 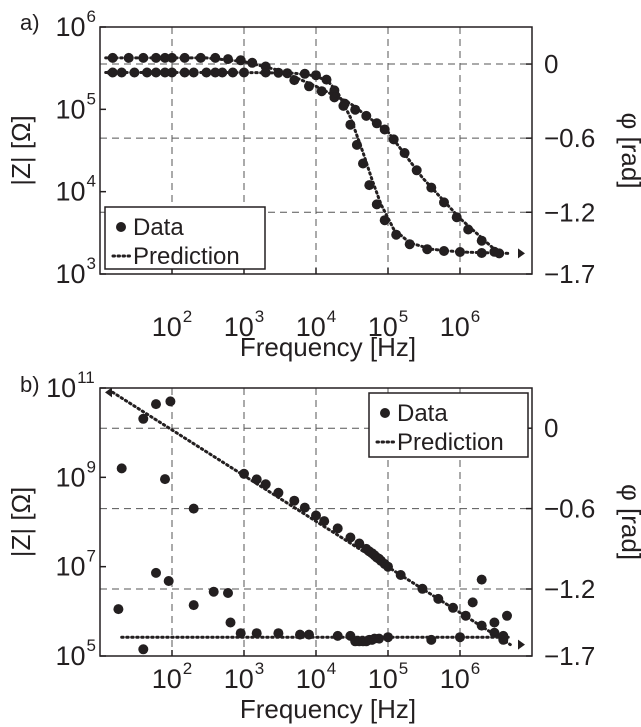 What do you see at coordinates (91, 466) in the screenshot?
I see `tick-exponent: 9` at bounding box center [91, 466].